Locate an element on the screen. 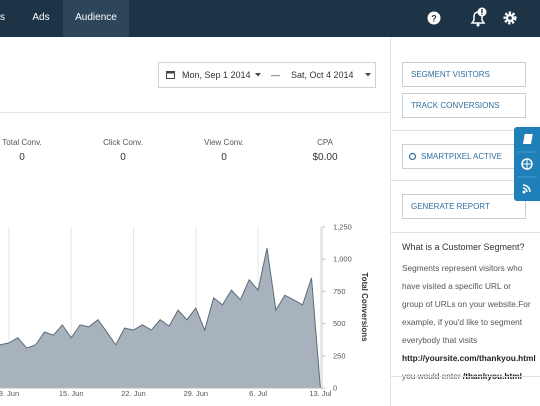  y-tick-label: 750 is located at coordinates (339, 291).